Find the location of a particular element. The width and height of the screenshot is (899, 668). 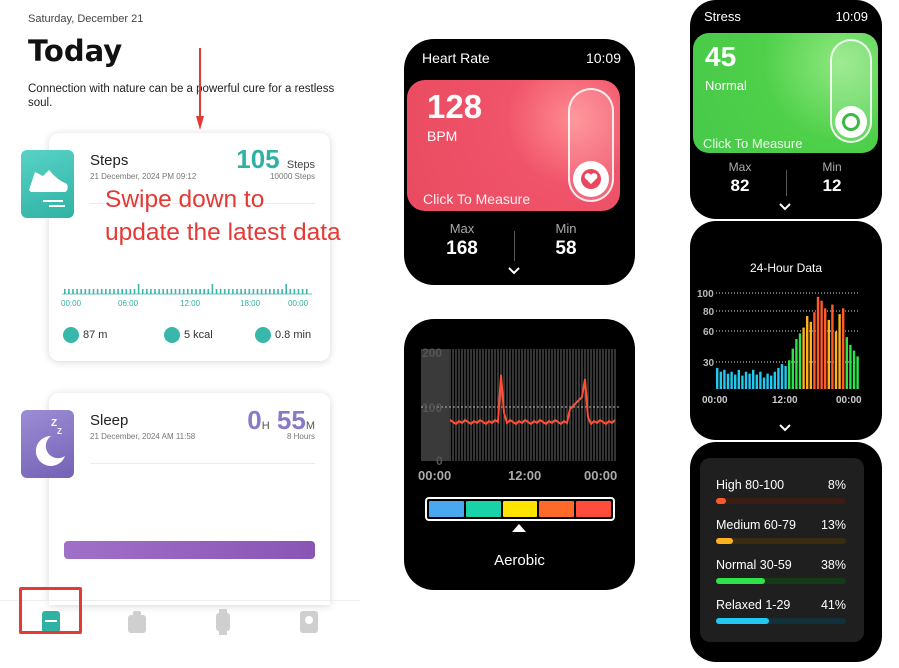

stress-slider-knob is located at coordinates (851, 122).